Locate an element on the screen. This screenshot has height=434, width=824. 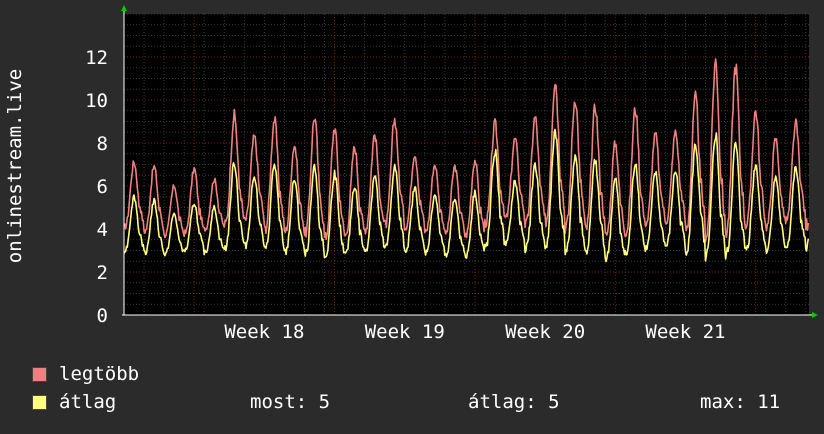
x-tick-label: Week 20 is located at coordinates (545, 332).